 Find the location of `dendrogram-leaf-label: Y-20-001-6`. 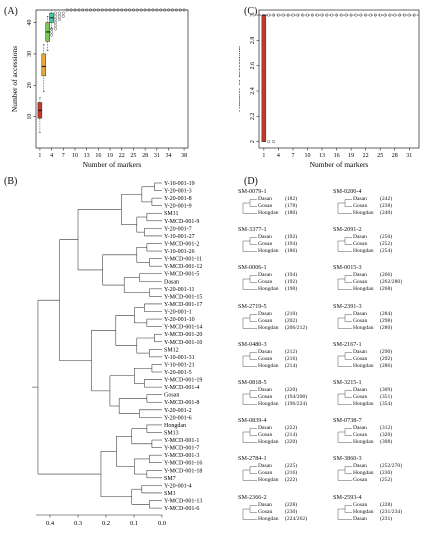

dendrogram-leaf-label: Y-20-001-6 is located at coordinates (178, 418).